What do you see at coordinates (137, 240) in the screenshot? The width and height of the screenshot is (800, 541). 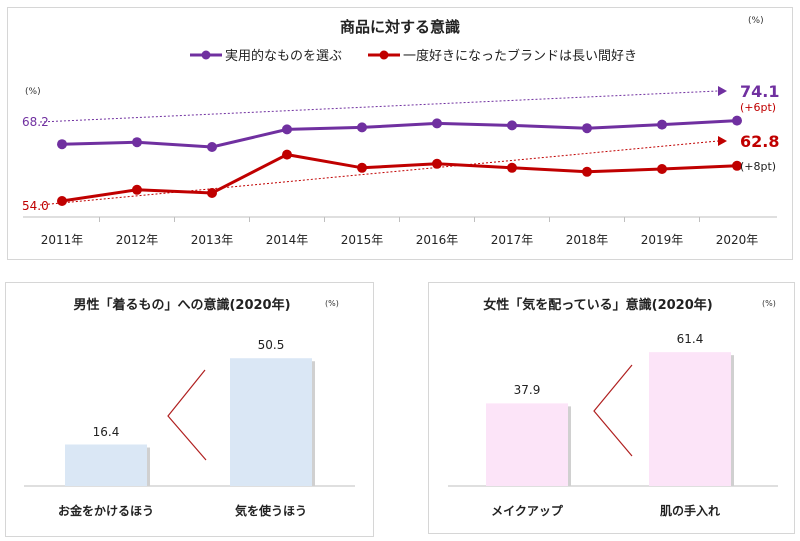 I see `x-tick-label: 2012年` at bounding box center [137, 240].